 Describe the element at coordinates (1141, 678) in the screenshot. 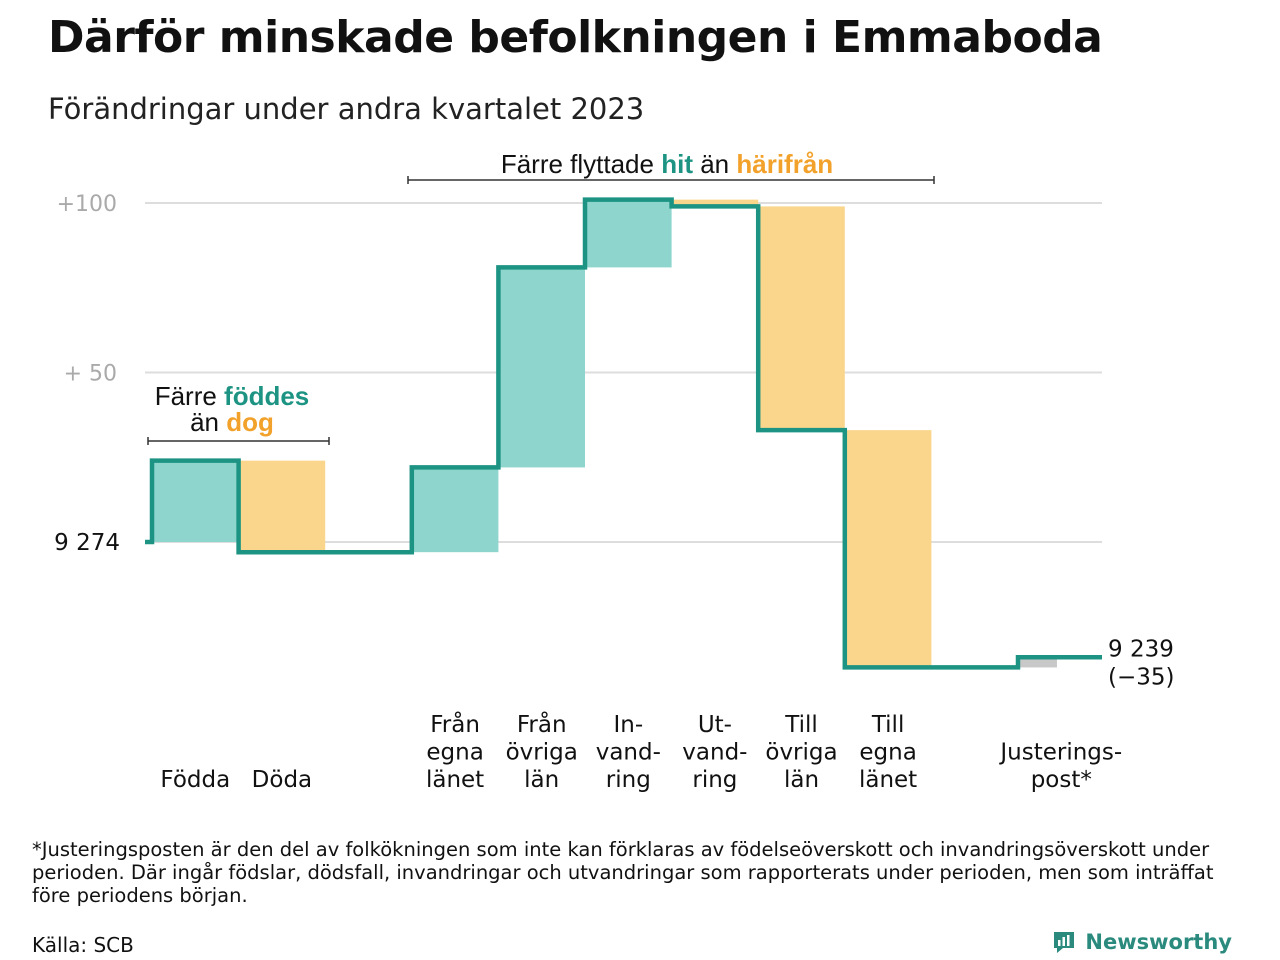

I see `end-change-label: (−35)` at that location.